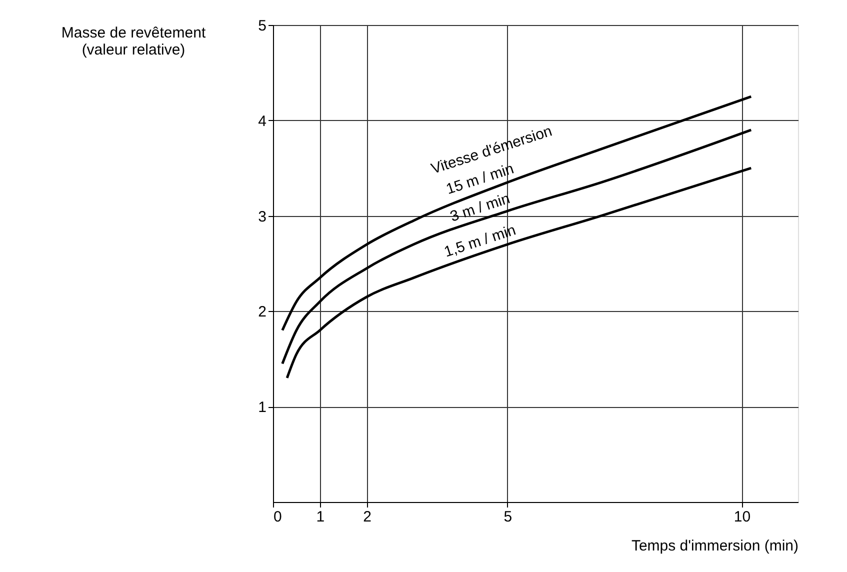 The width and height of the screenshot is (847, 572). I want to click on x-tick-label: 1, so click(320, 517).